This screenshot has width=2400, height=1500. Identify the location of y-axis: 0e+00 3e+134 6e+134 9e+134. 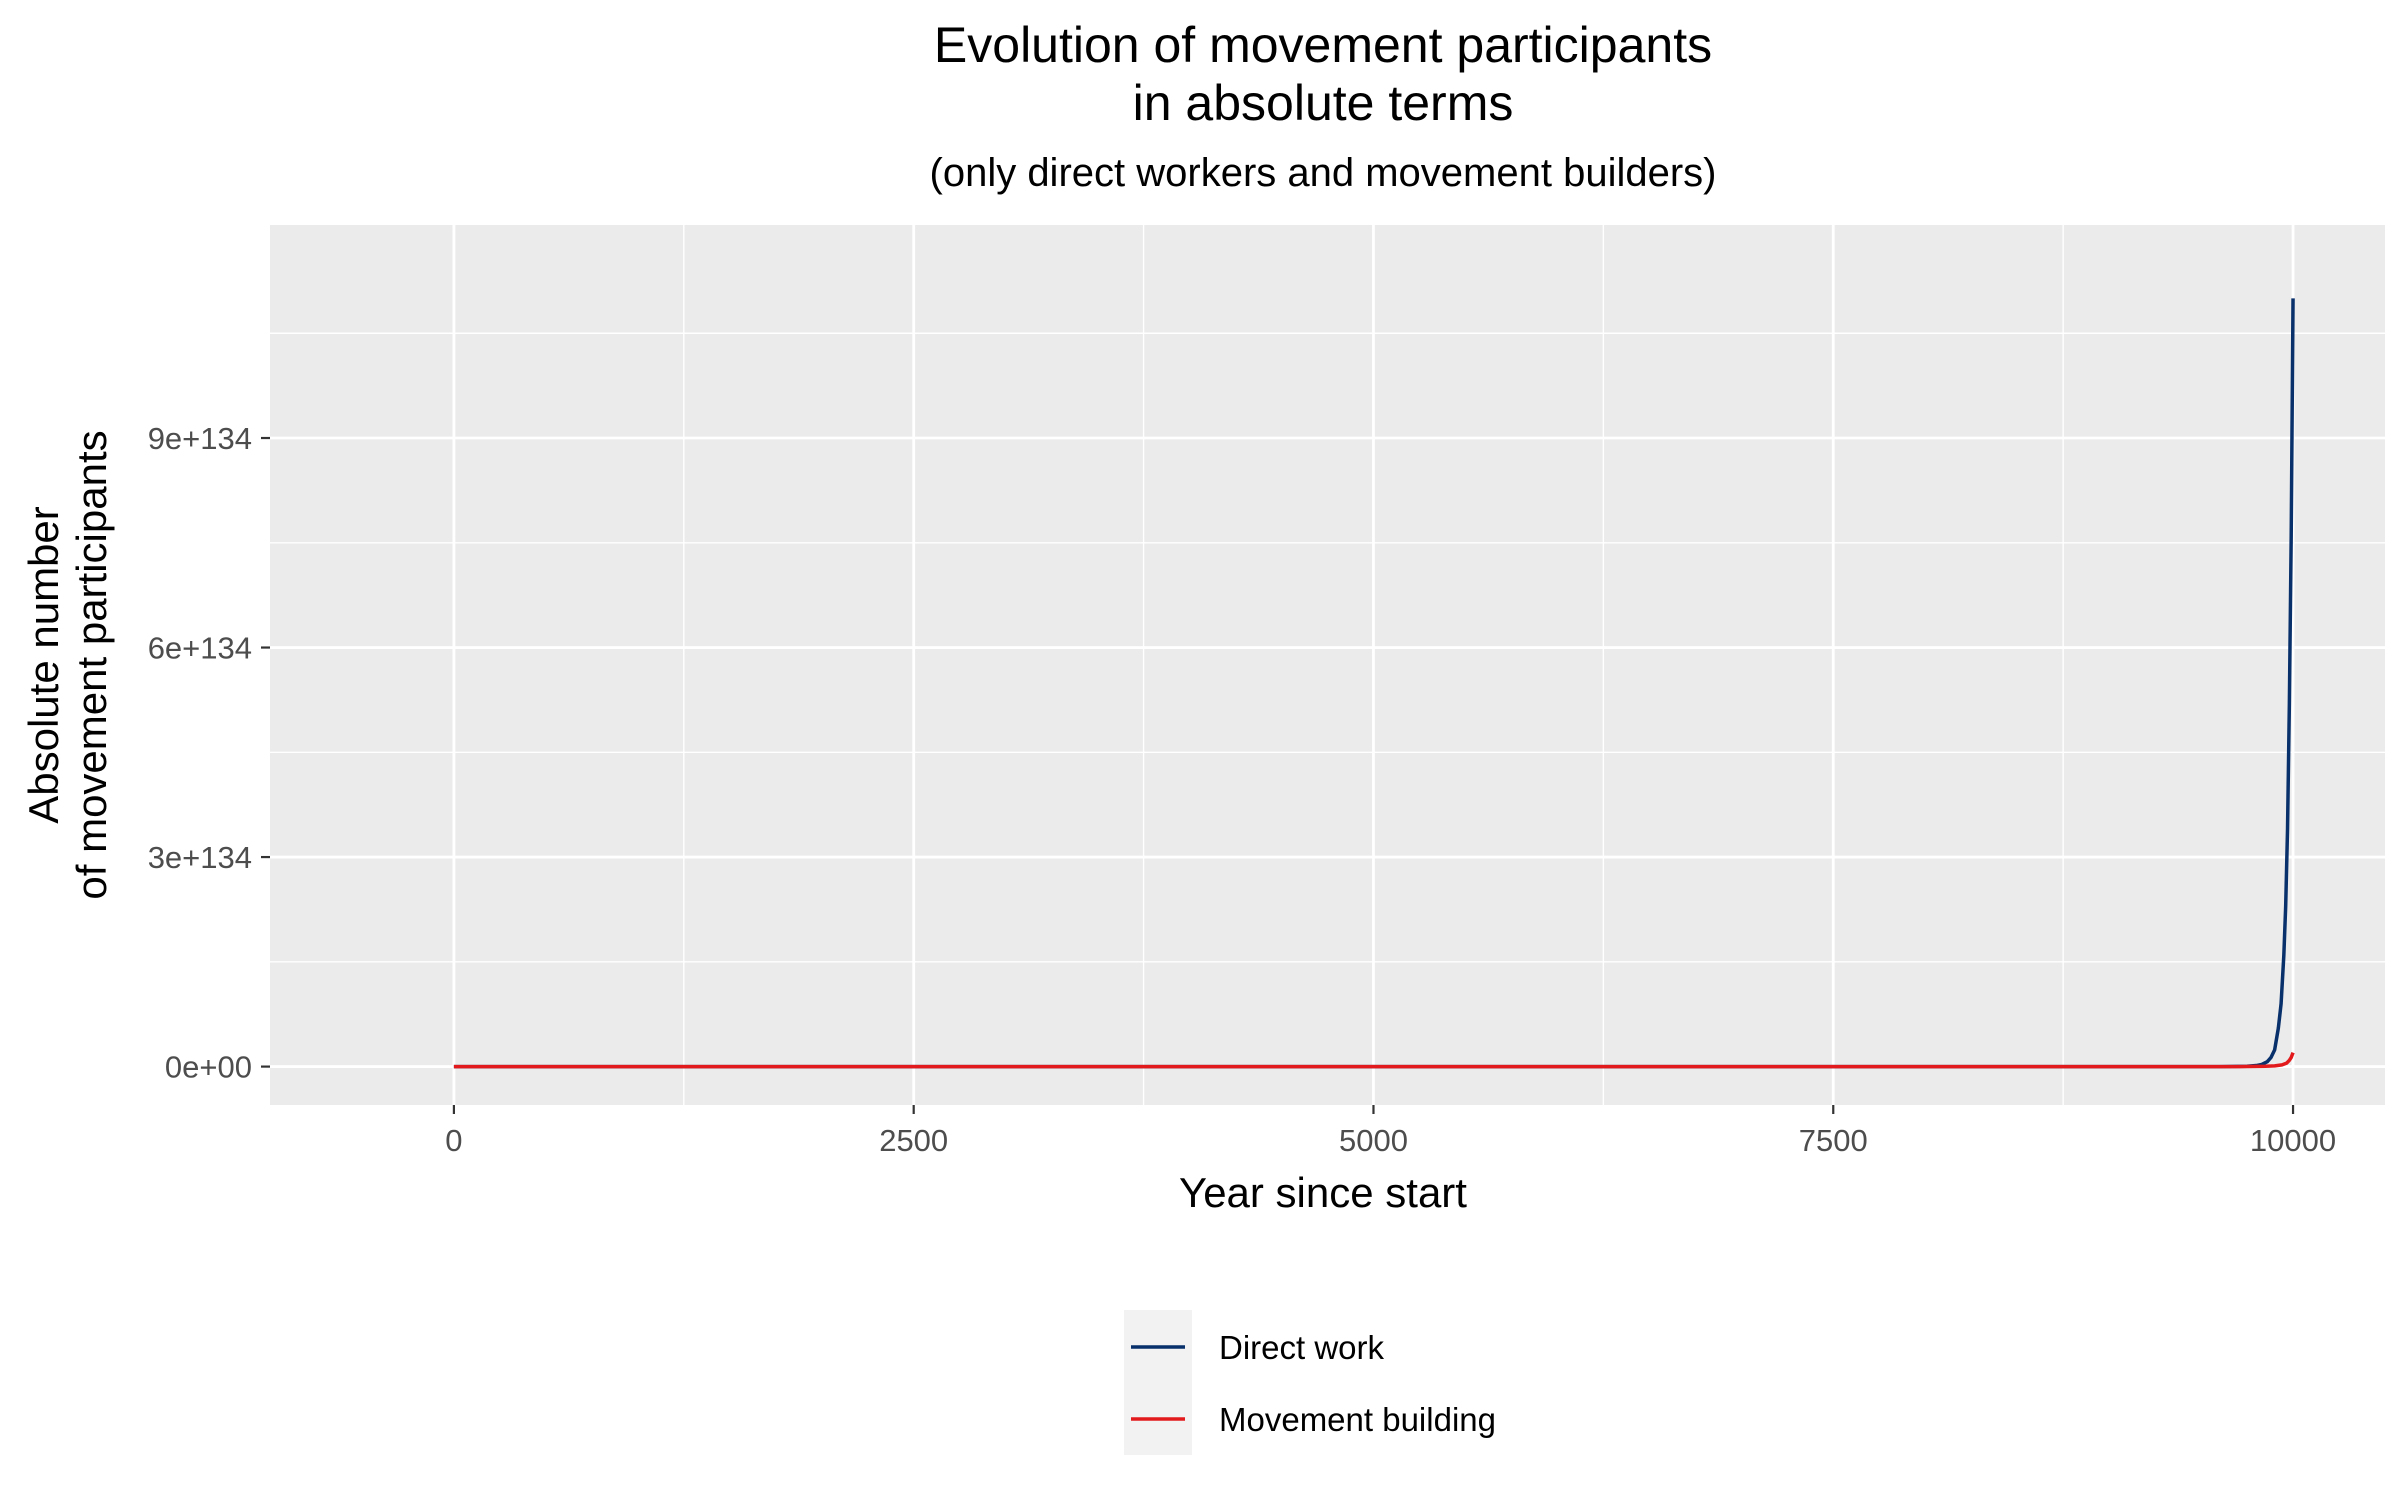
(209, 753).